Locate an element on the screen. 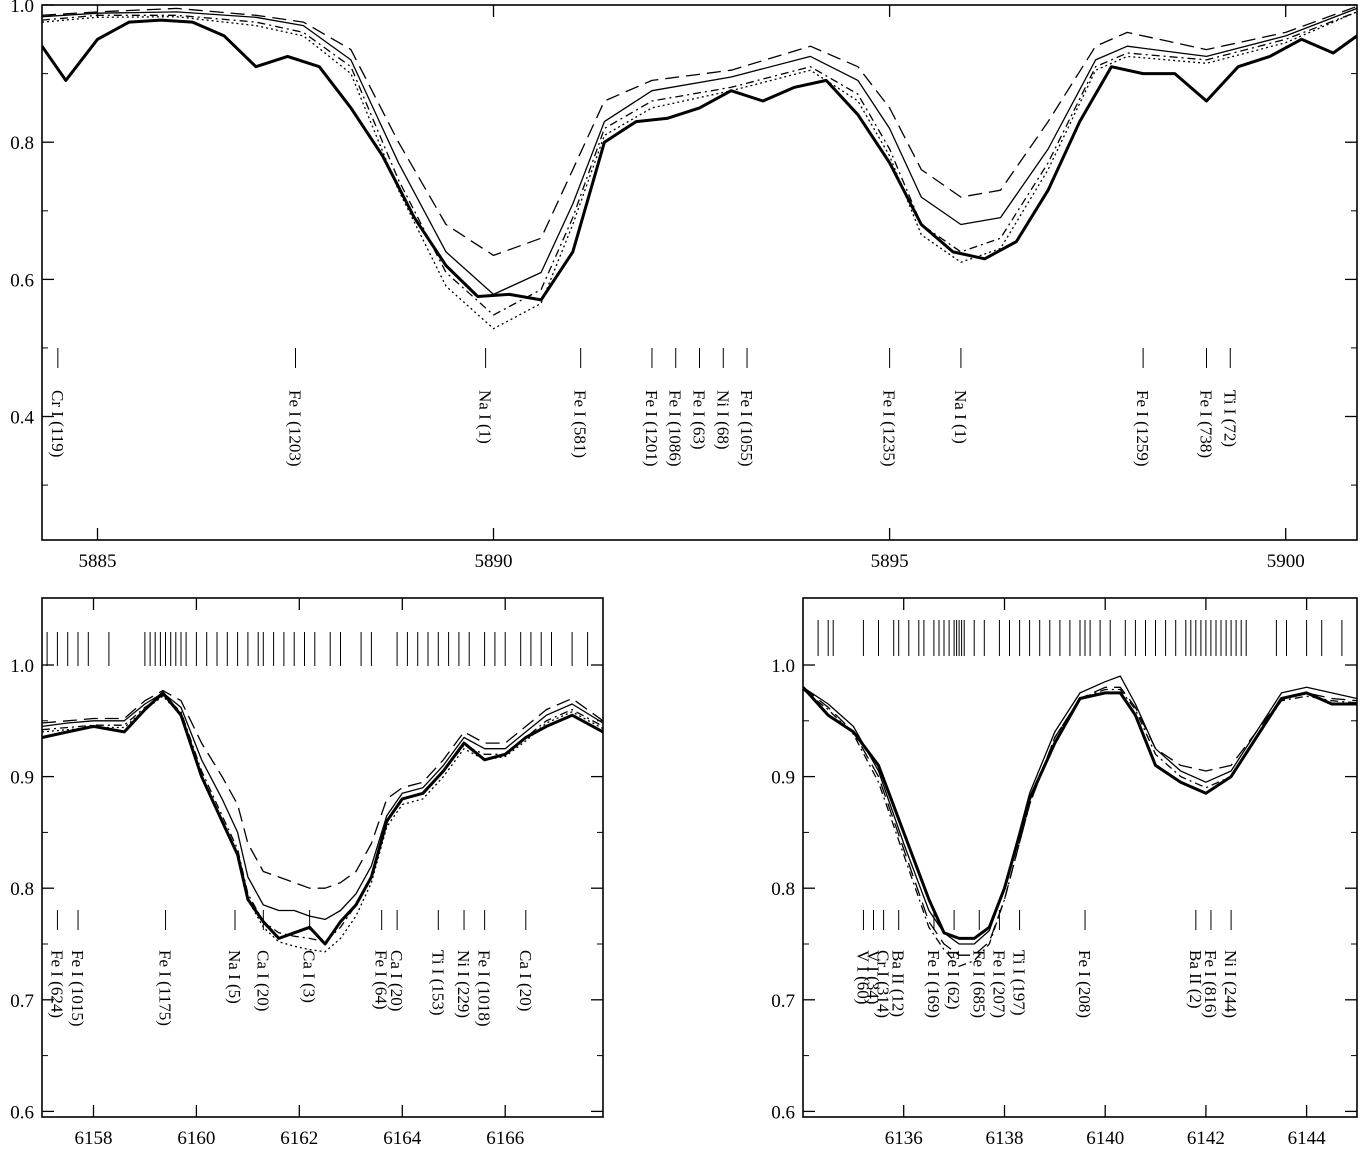  x-tick-label: 6164 is located at coordinates (402, 1138).